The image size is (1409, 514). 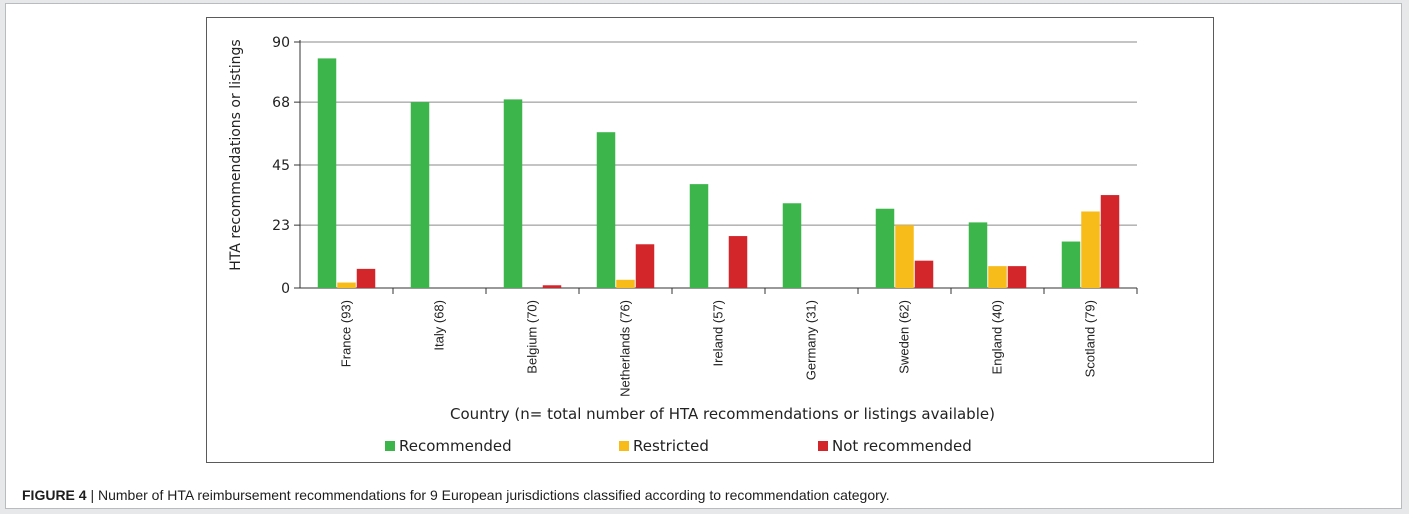 What do you see at coordinates (281, 43) in the screenshot?
I see `y-tick-label: 90` at bounding box center [281, 43].